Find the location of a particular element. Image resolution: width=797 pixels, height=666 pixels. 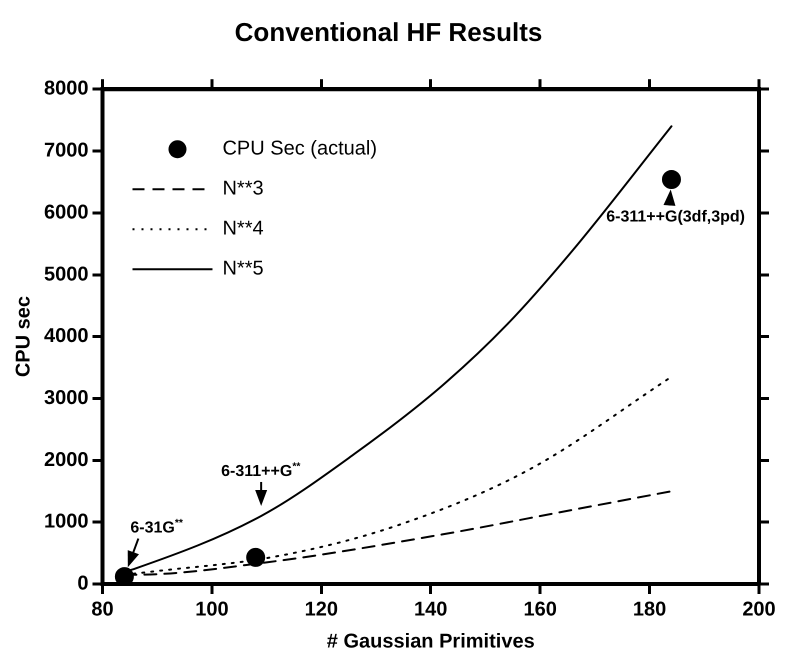

x-tick-label: 80 is located at coordinates (102, 609).